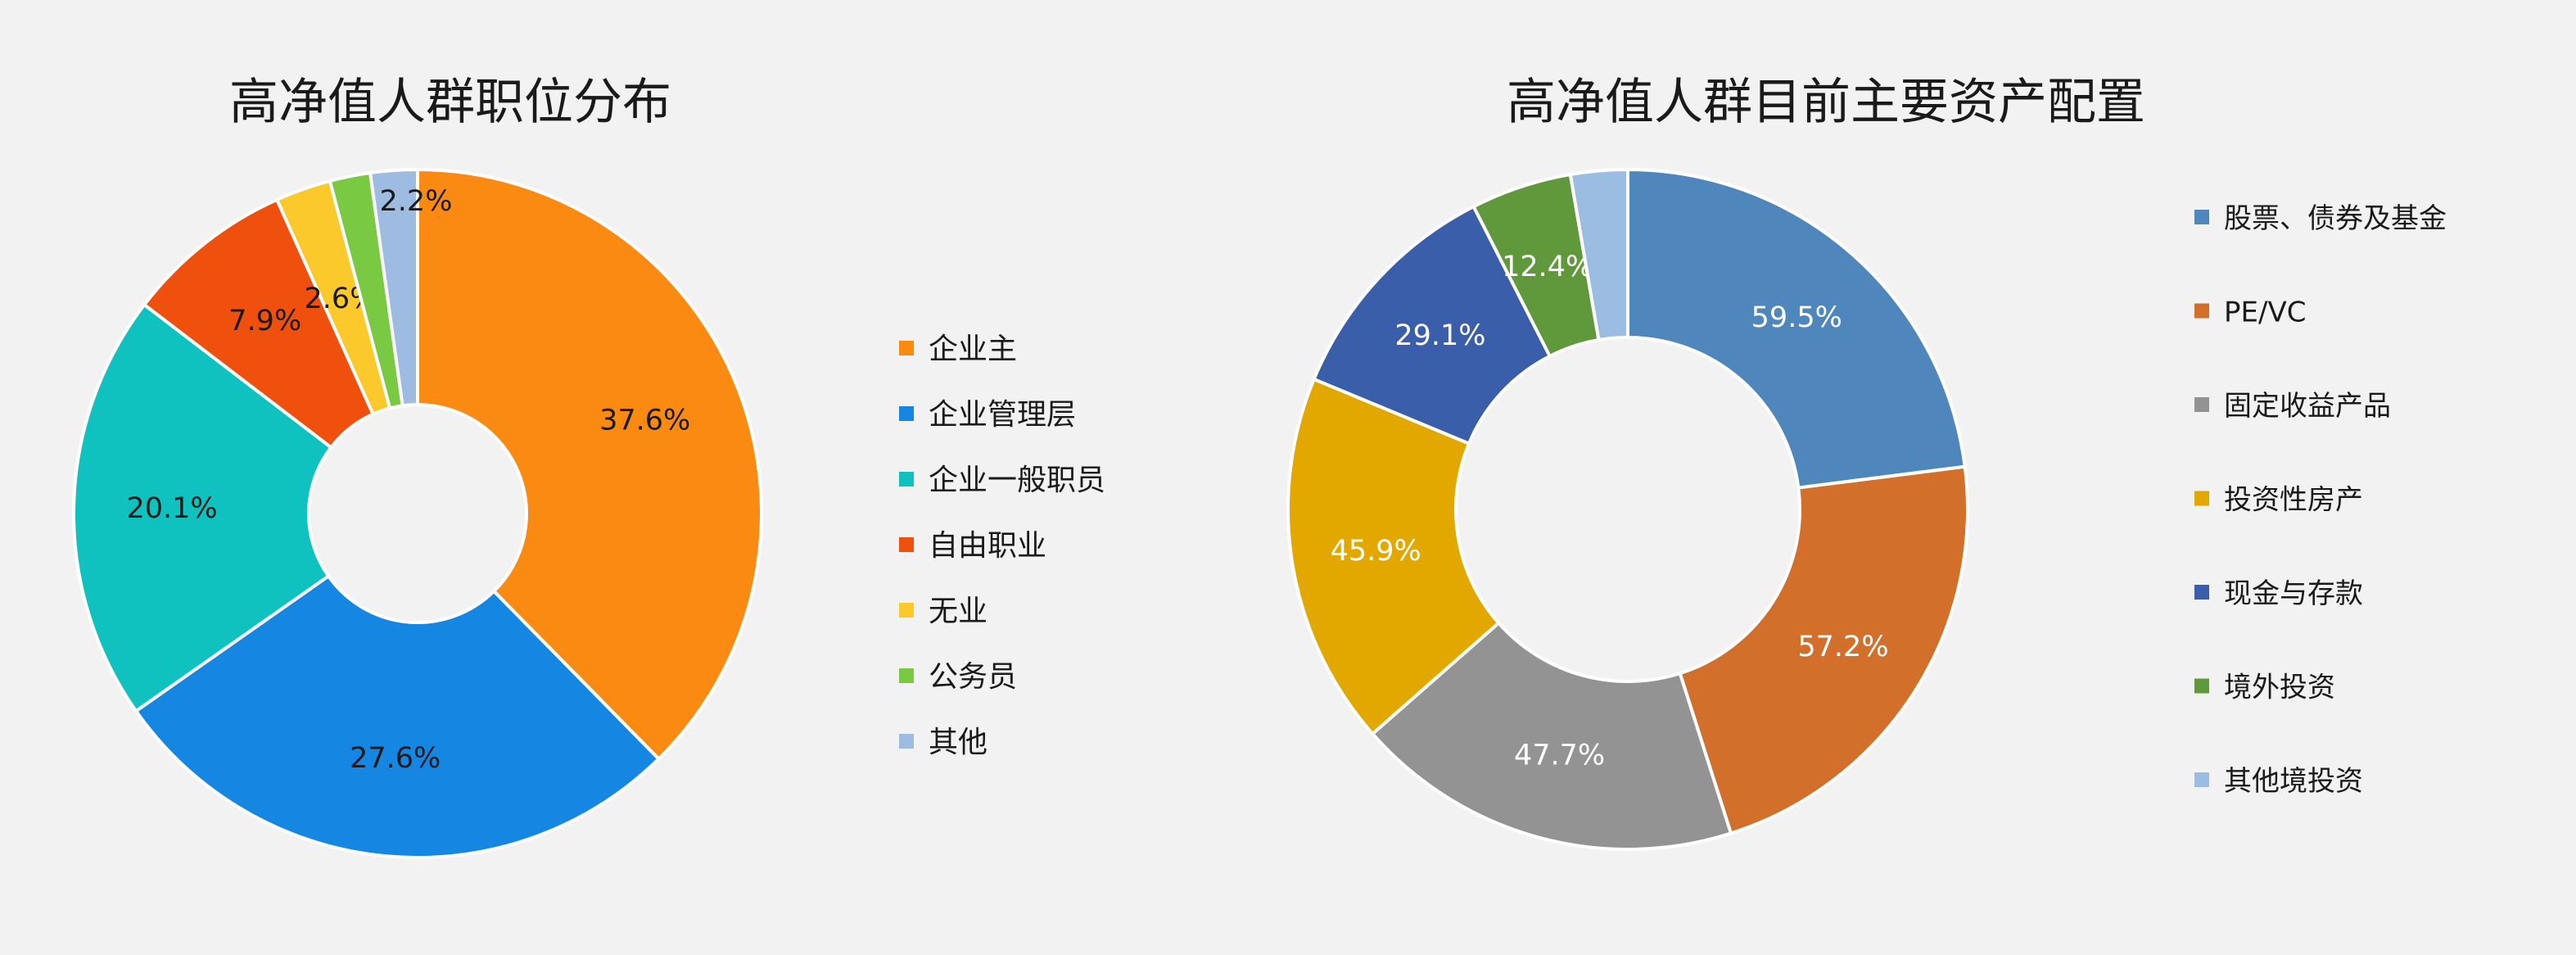 This screenshot has width=2576, height=955. What do you see at coordinates (2293, 500) in the screenshot?
I see `legend-label-1-3: 投资性房产` at bounding box center [2293, 500].